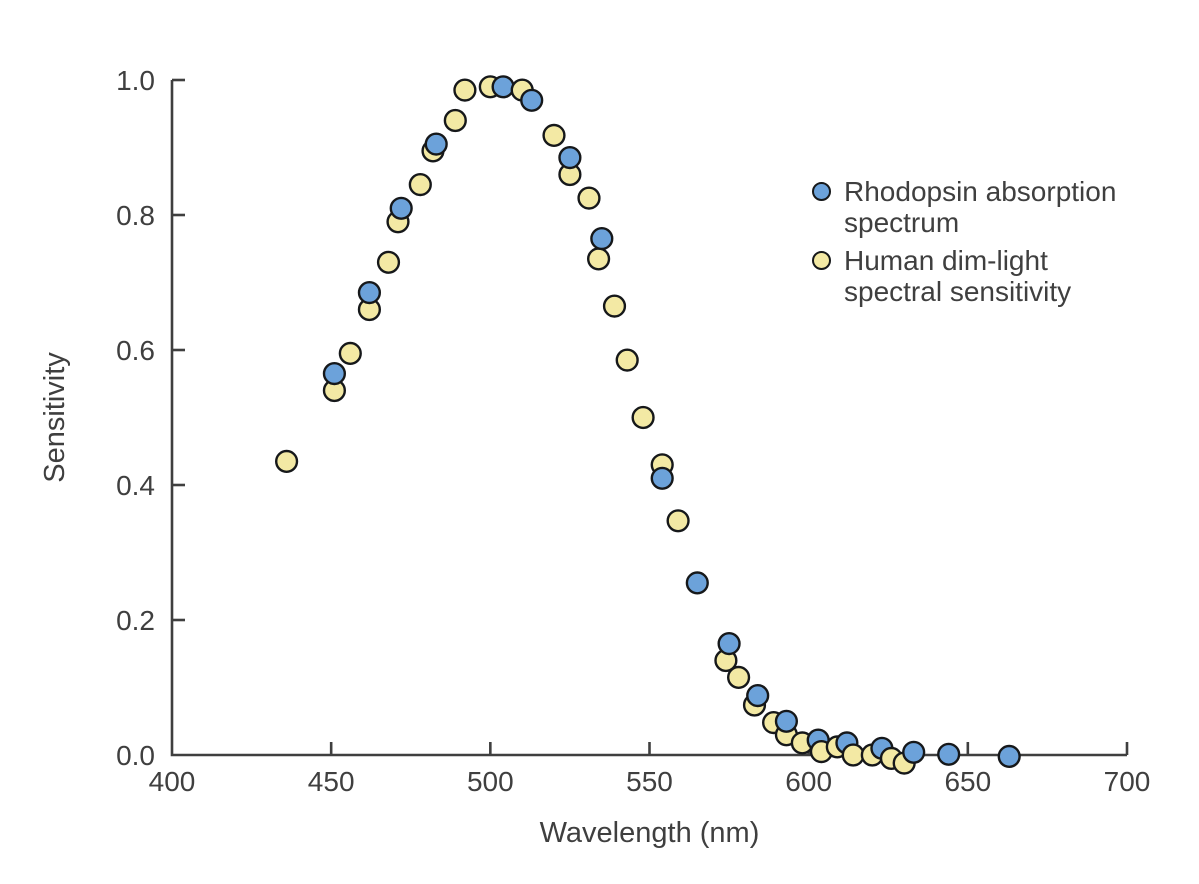 This screenshot has height=884, width=1199. What do you see at coordinates (821, 260) in the screenshot?
I see `human-marker-icon` at bounding box center [821, 260].